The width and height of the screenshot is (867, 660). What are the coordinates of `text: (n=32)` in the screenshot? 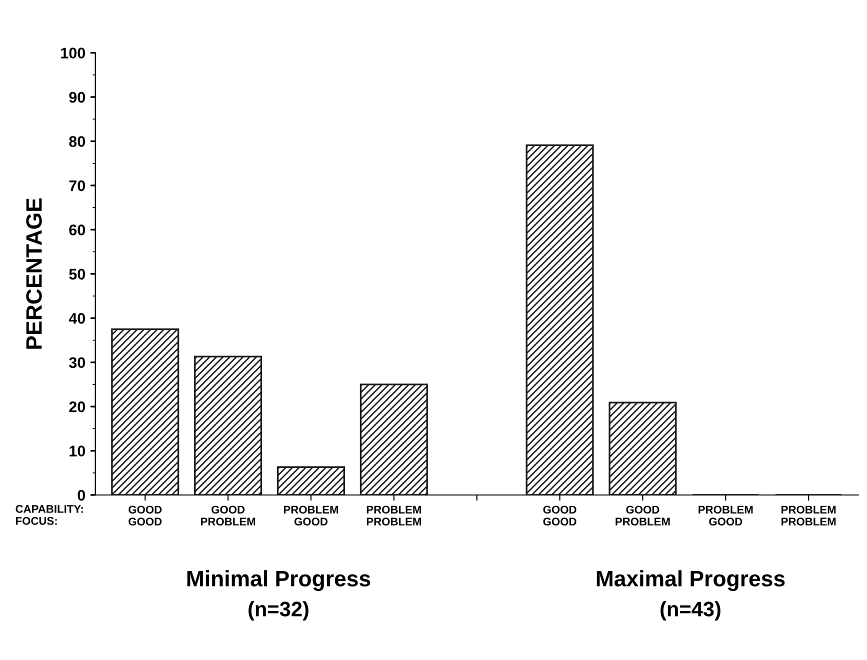 It's located at (278, 611).